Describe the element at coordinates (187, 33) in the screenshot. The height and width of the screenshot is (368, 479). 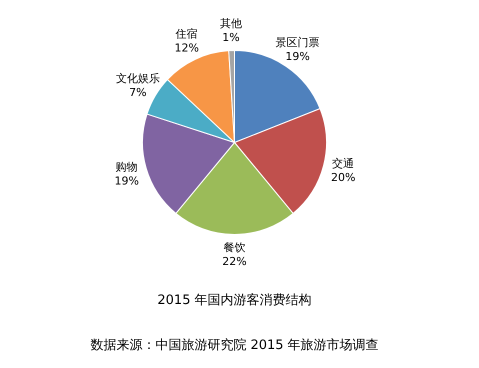
I see `slice-label: 住宿` at that location.